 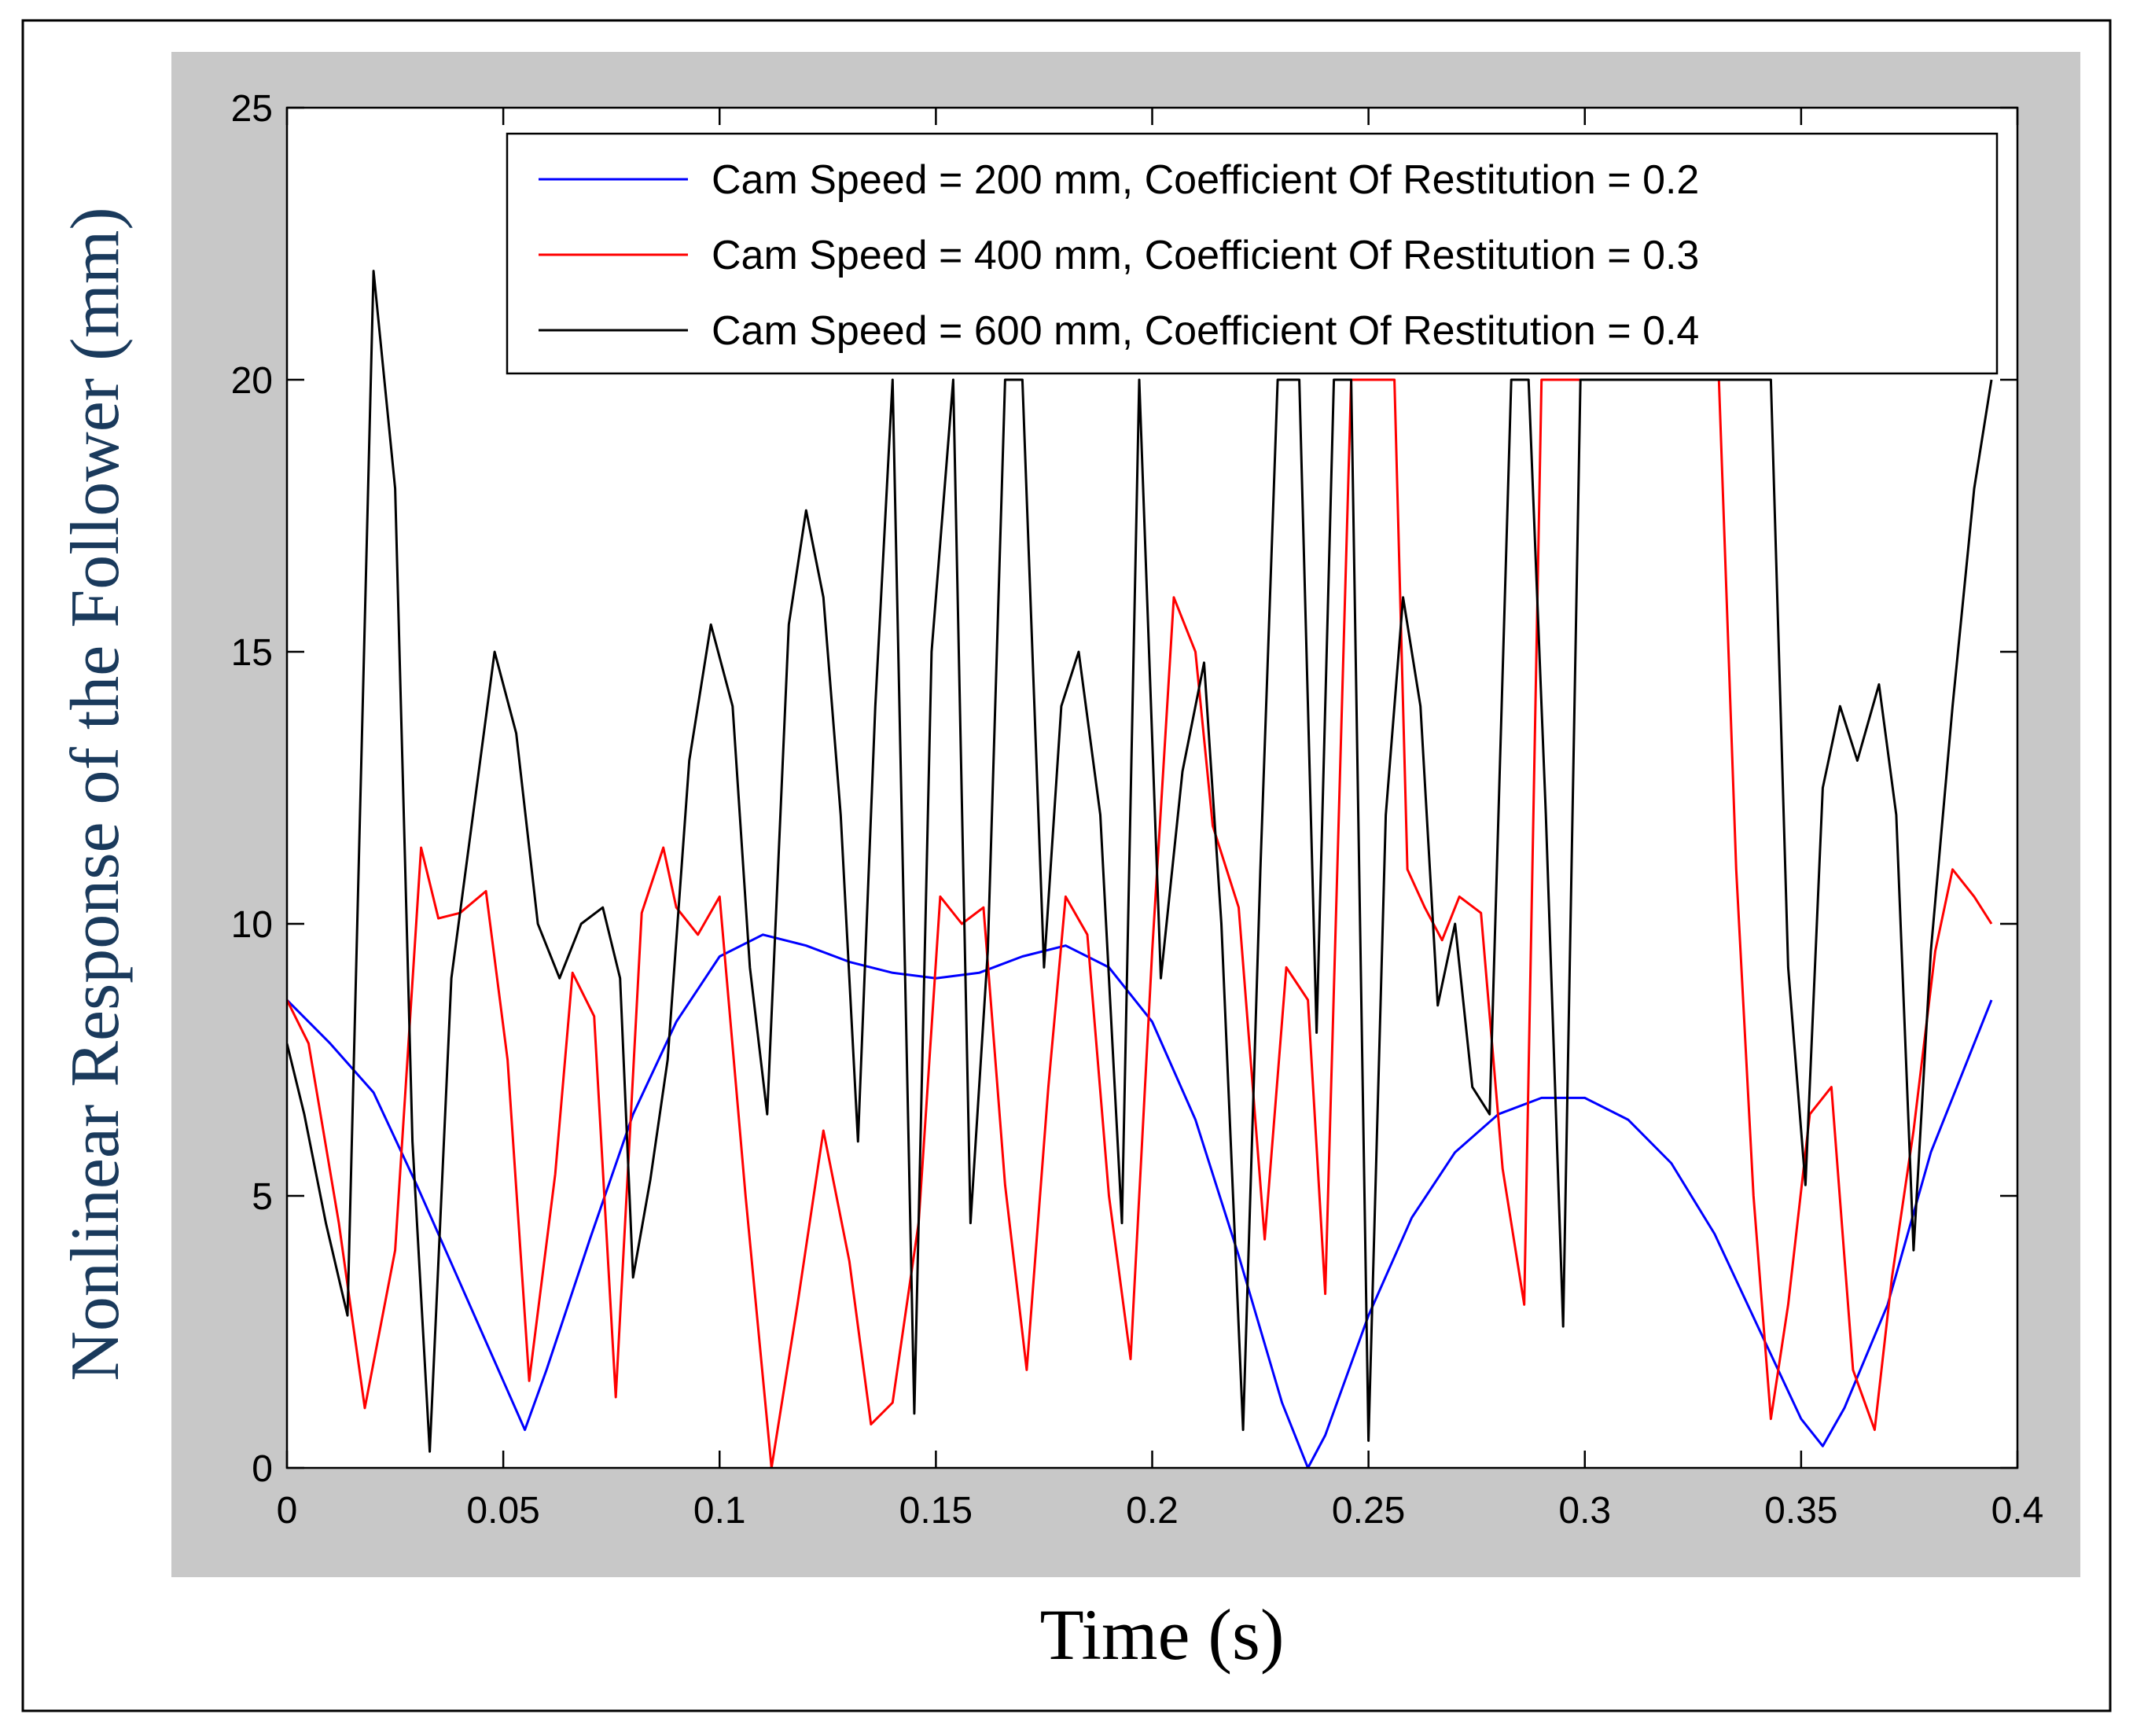 I want to click on y-tick-label: 25, so click(x=252, y=109).